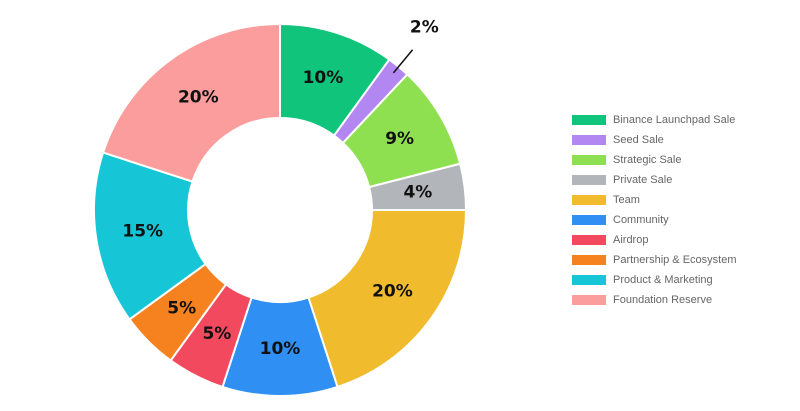 This screenshot has height=411, width=800. I want to click on value-label: 2%, so click(424, 27).